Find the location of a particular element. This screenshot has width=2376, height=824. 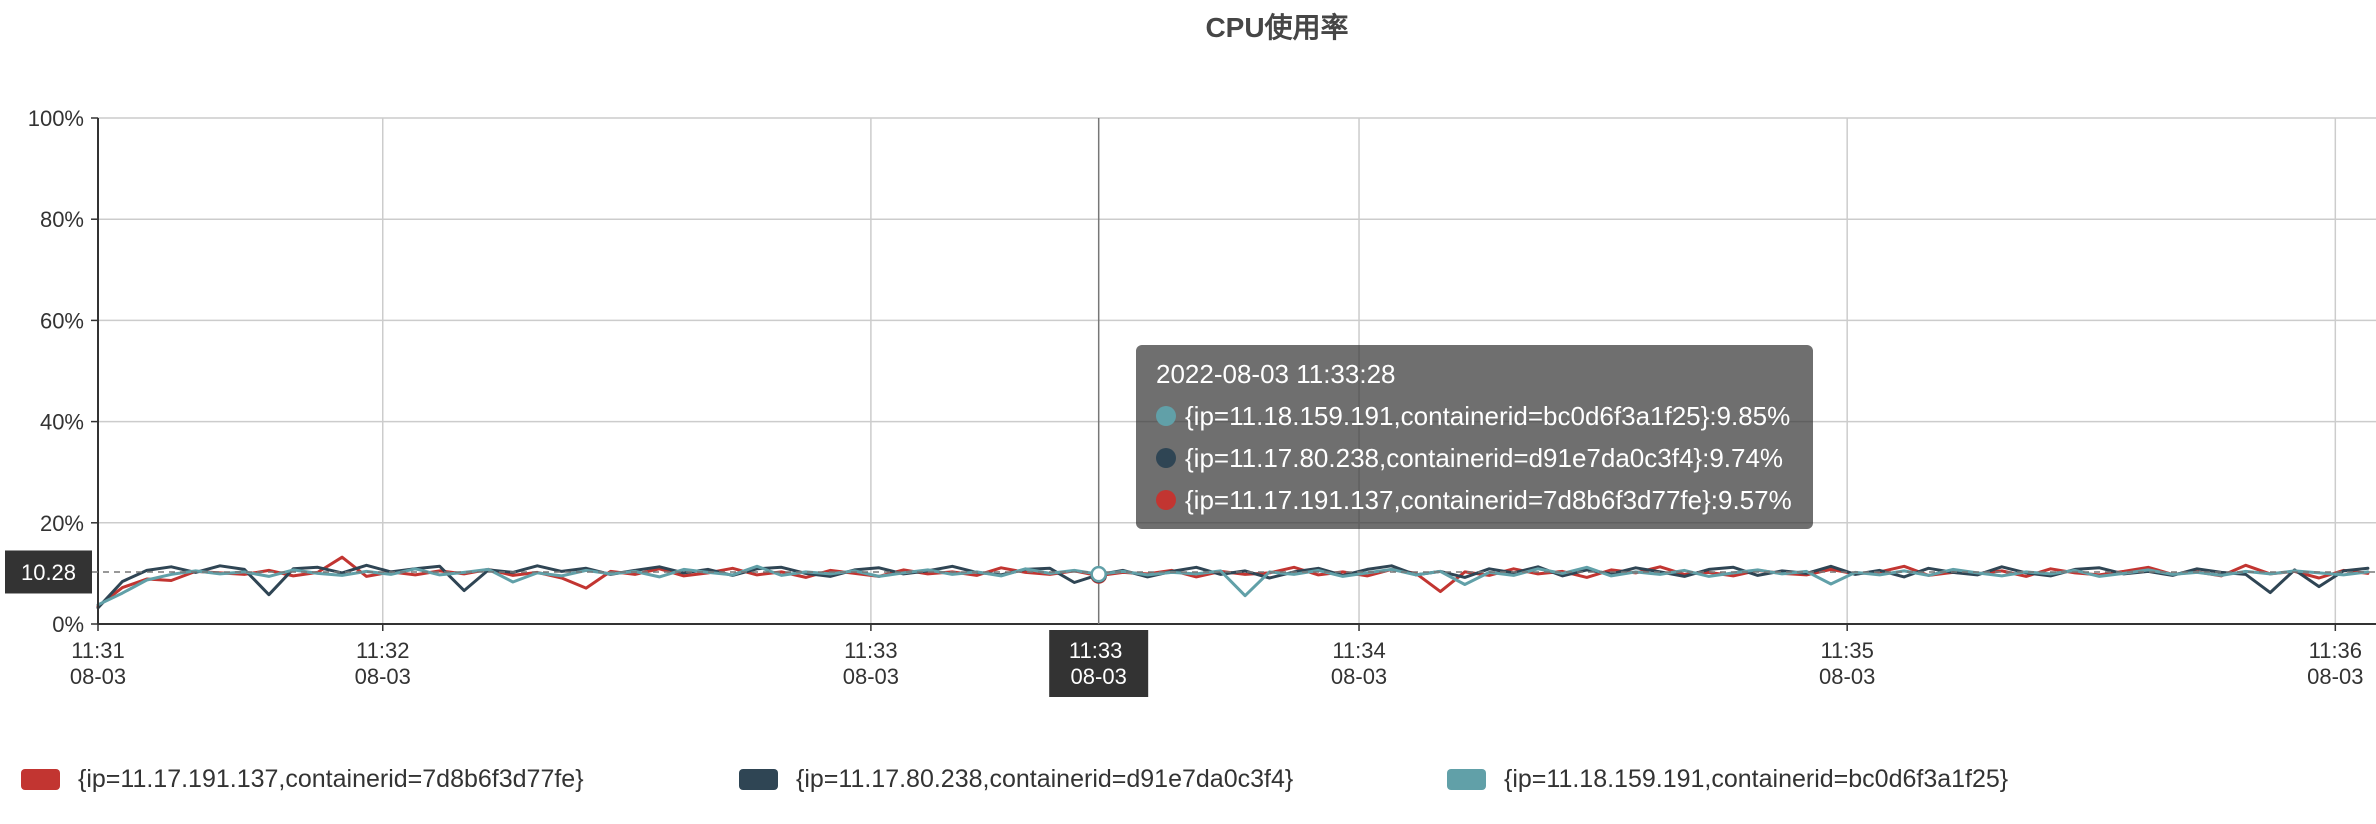

x-tick-label: 11:31 08-03 is located at coordinates (98, 663).